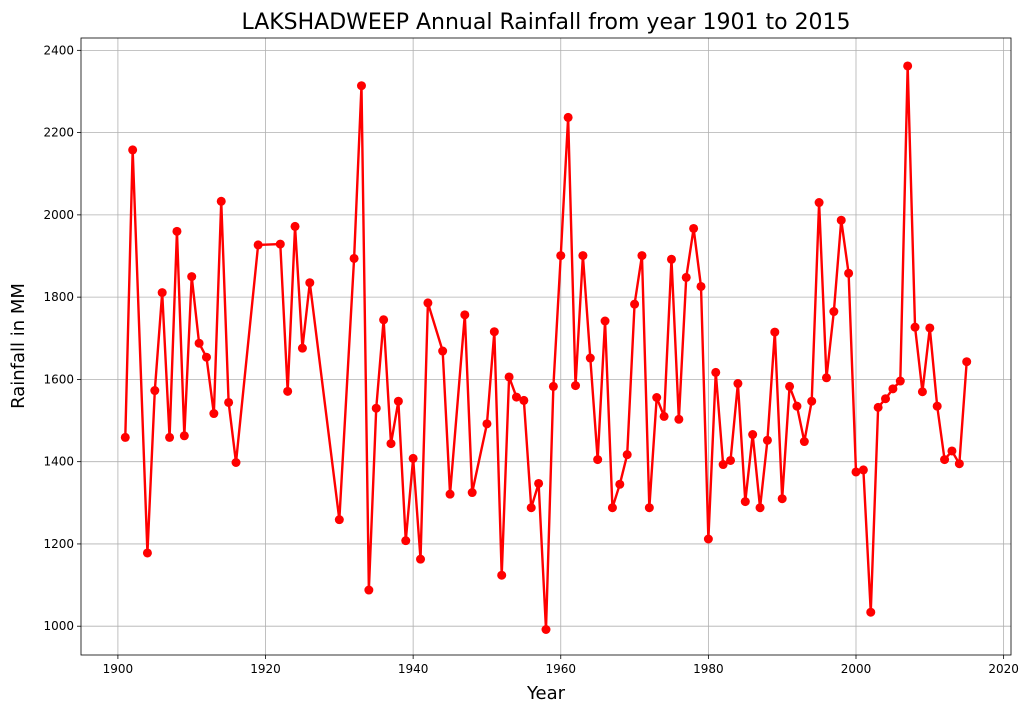 Image resolution: width=1032 pixels, height=716 pixels. What do you see at coordinates (58, 626) in the screenshot?
I see `y-tick-label: 1000` at bounding box center [58, 626].